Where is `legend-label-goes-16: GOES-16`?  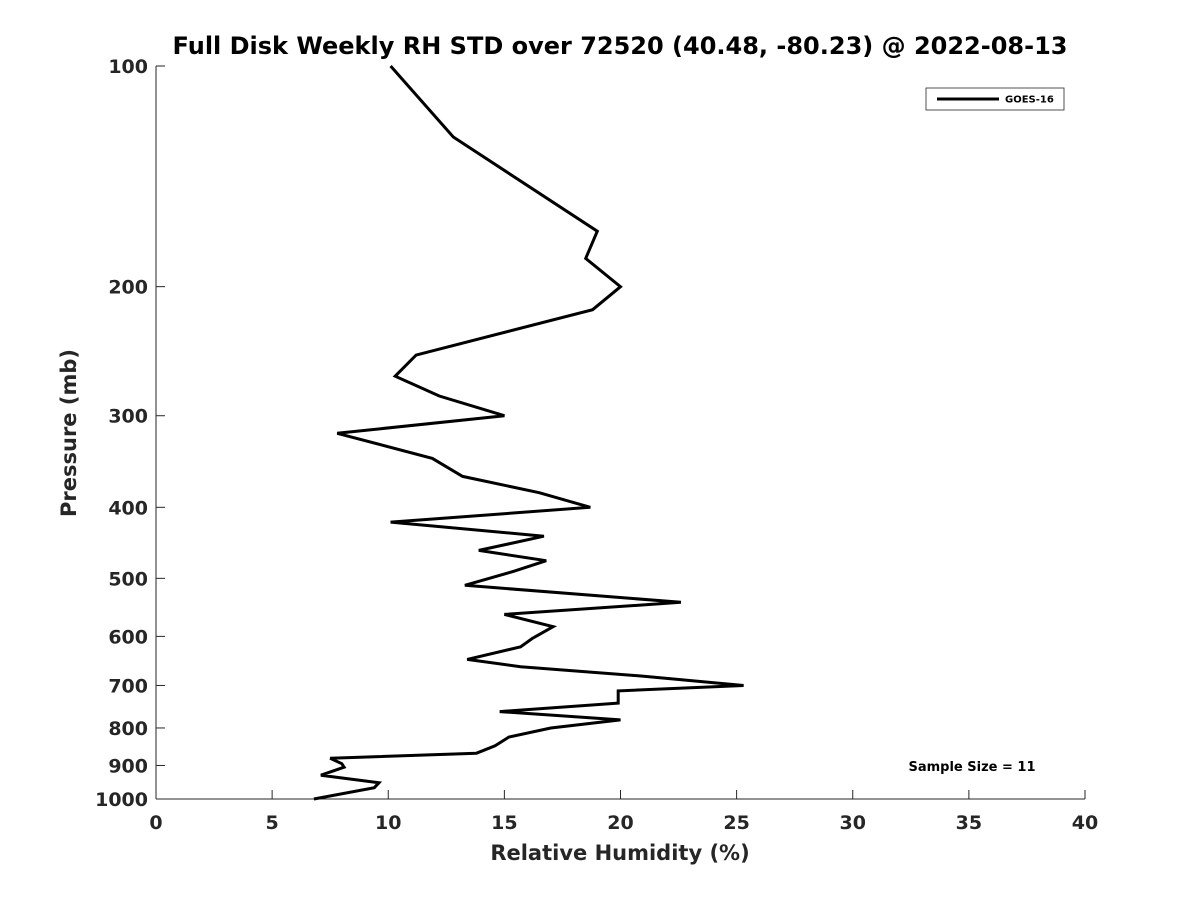 legend-label-goes-16: GOES-16 is located at coordinates (1029, 100).